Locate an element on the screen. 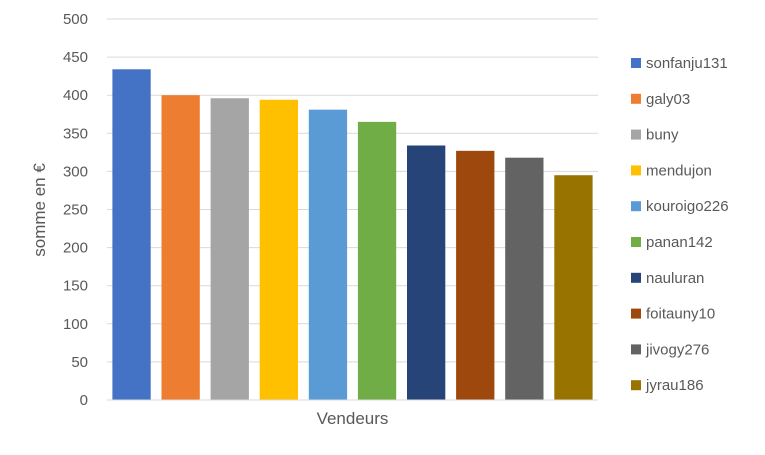 This screenshot has height=455, width=765. legend-label-jivogy276: jivogy276 is located at coordinates (677, 349).